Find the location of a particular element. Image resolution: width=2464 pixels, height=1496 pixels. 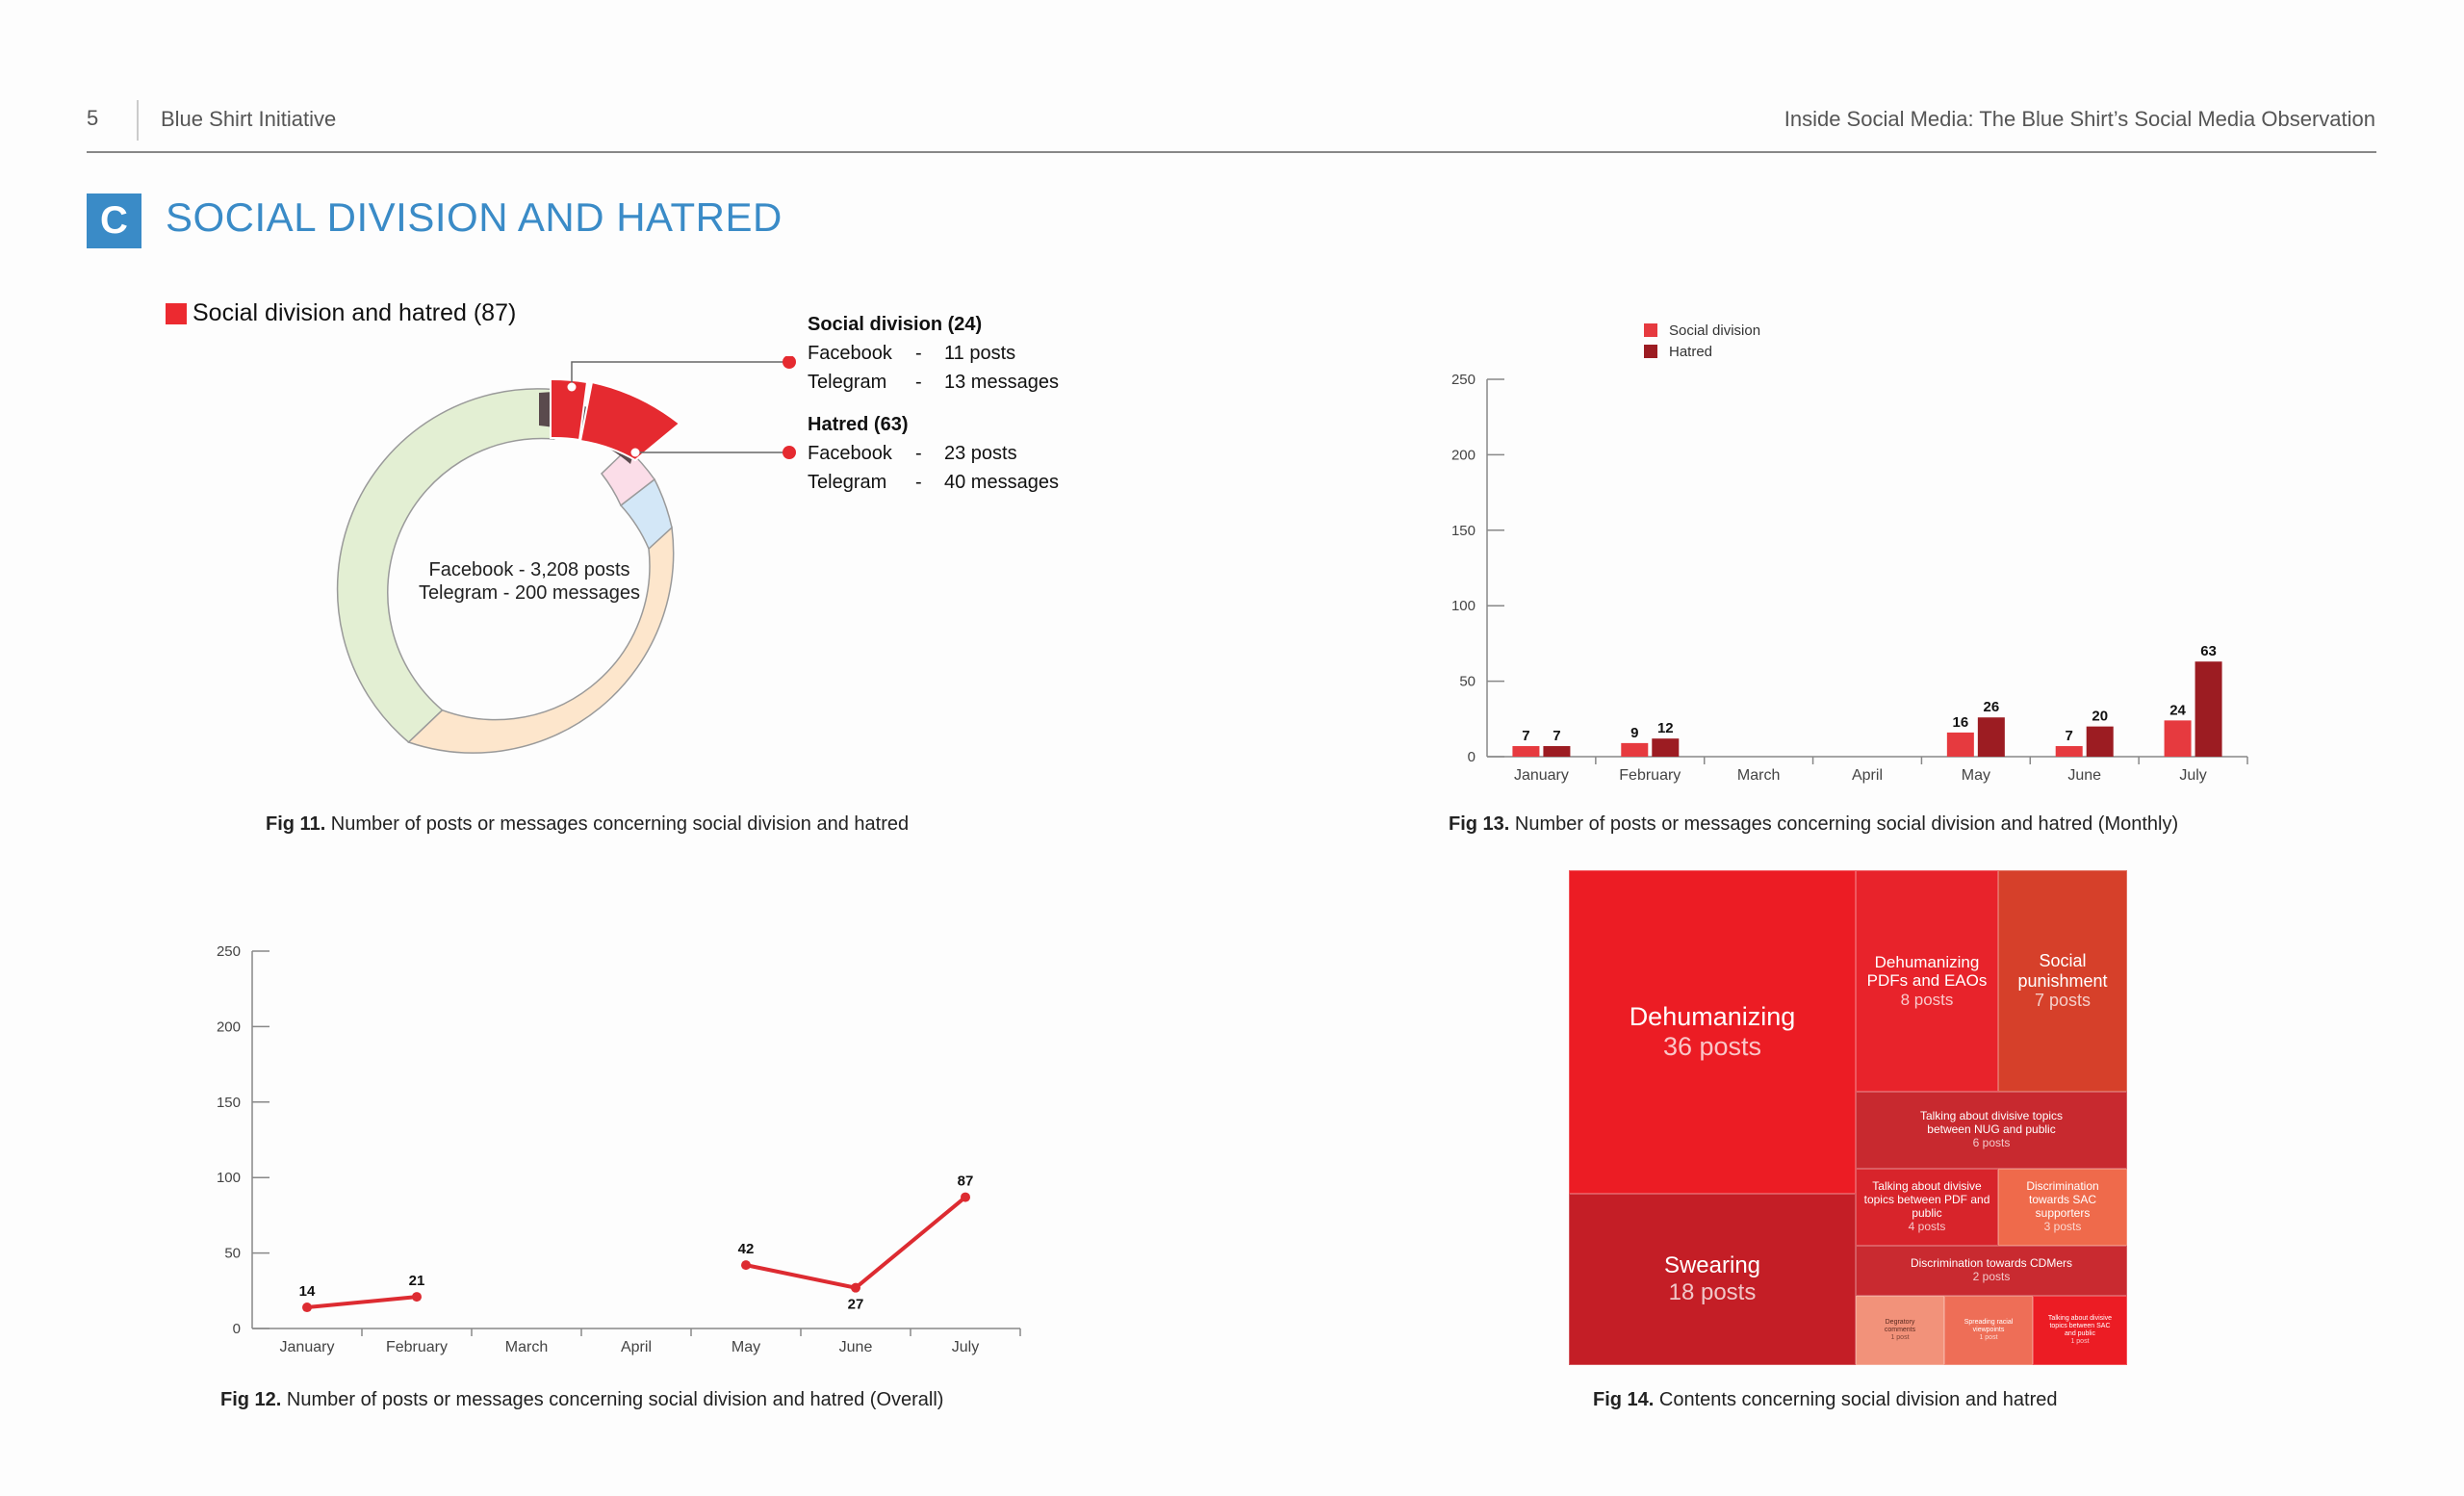

header-divider is located at coordinates (1231, 152).